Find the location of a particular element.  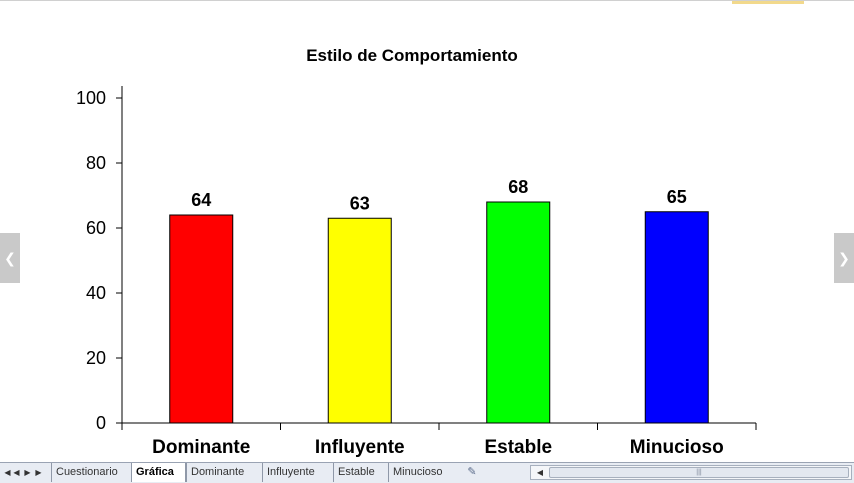

sheet-tab-cuestionario: Cuestionario is located at coordinates (91, 472).